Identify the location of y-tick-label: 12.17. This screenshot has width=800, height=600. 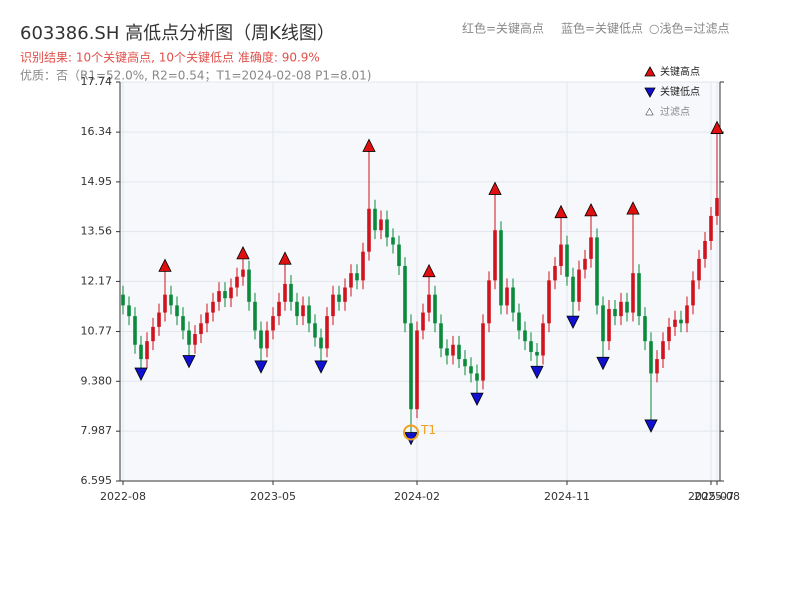
(97, 280).